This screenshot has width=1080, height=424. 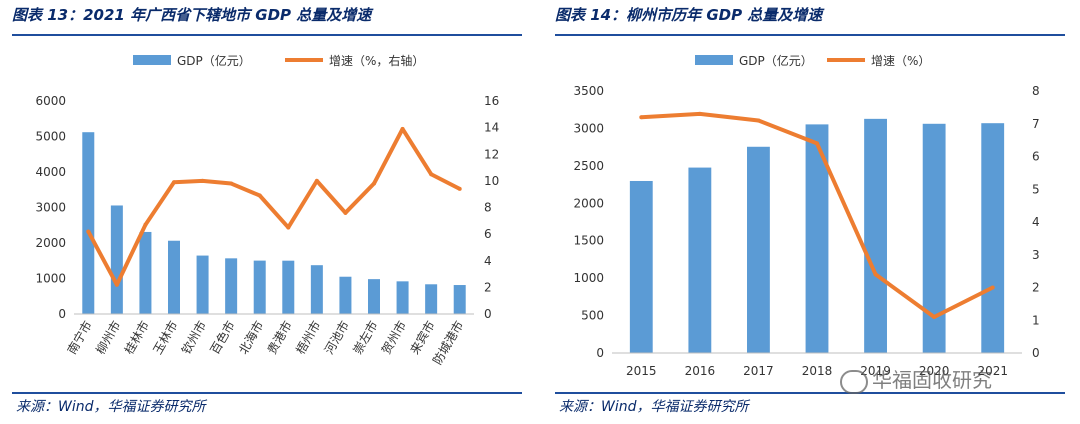 I want to click on x-tick-label: 2018, so click(x=817, y=371).